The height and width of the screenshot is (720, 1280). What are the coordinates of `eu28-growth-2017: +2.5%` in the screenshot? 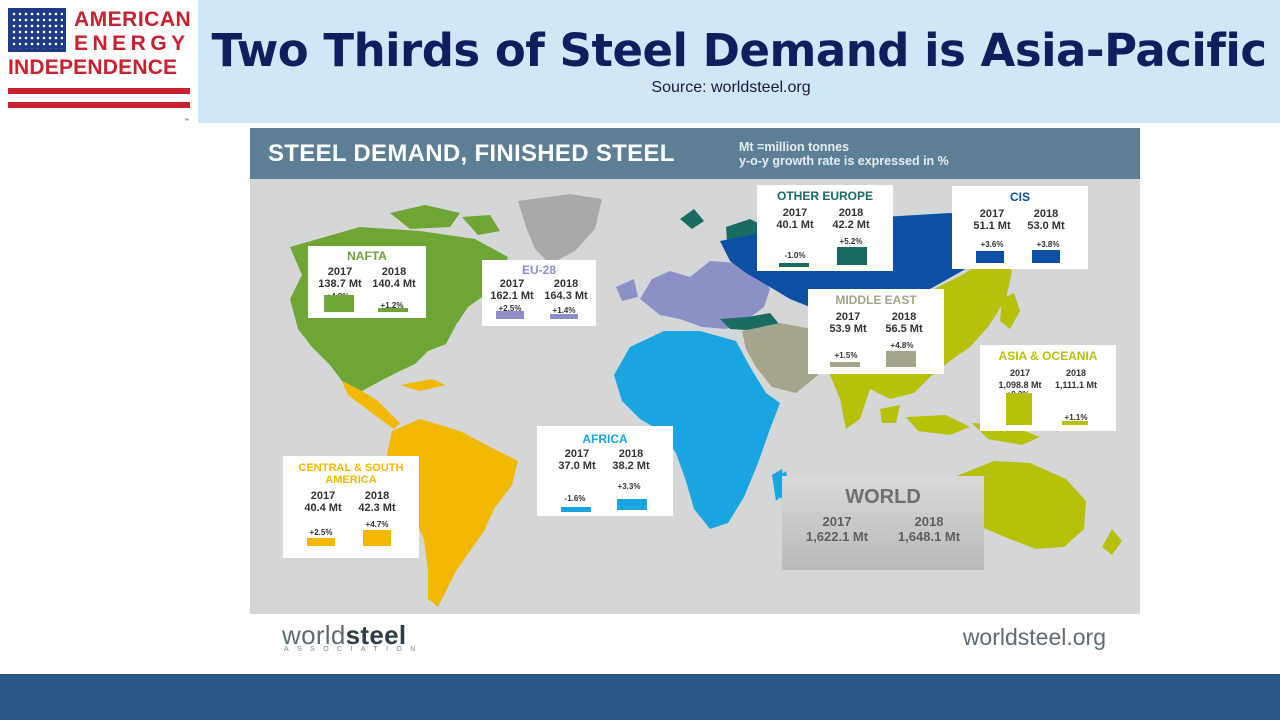 It's located at (510, 308).